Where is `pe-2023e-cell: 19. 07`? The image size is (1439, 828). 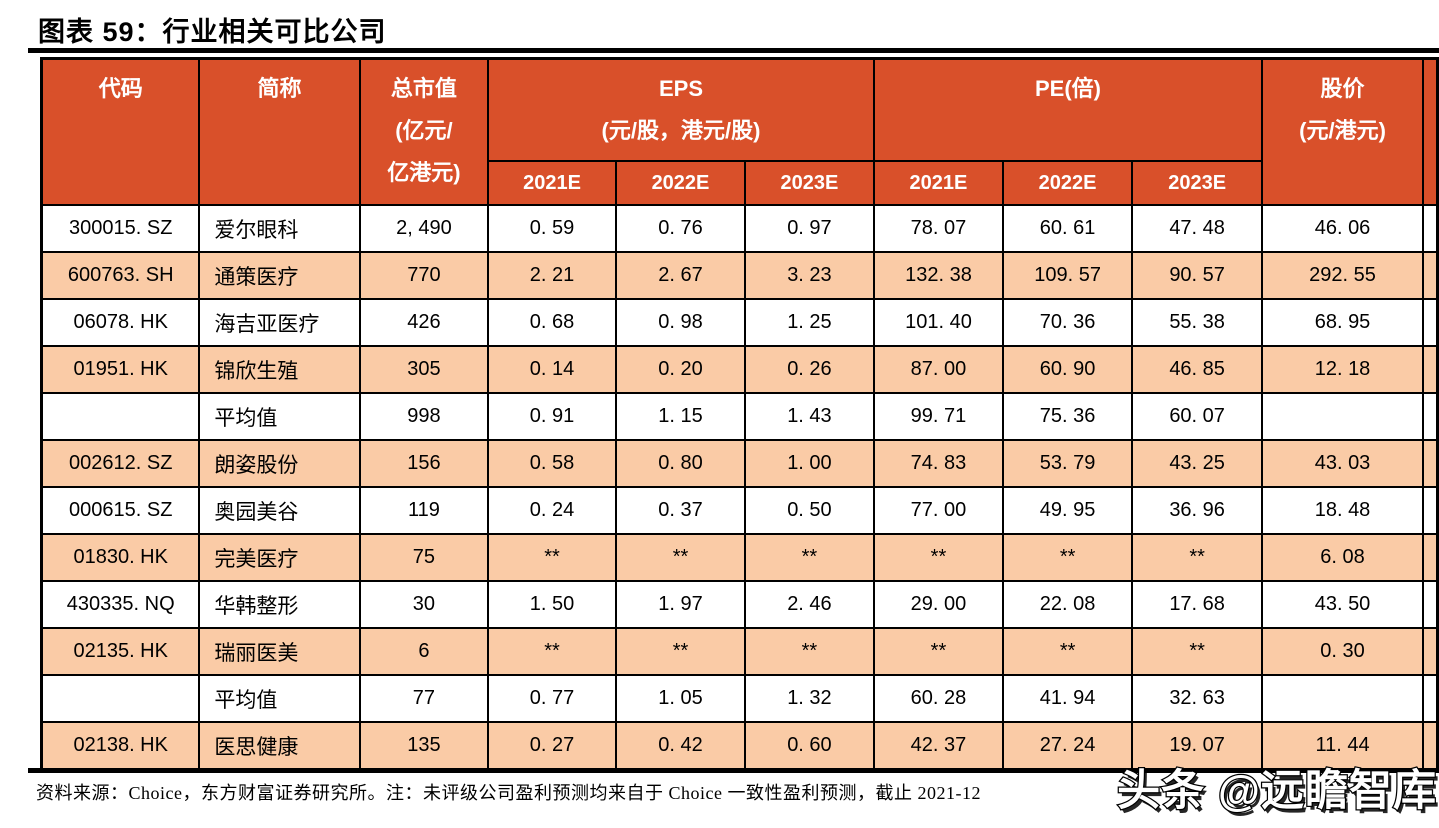 pe-2023e-cell: 19. 07 is located at coordinates (1197, 746).